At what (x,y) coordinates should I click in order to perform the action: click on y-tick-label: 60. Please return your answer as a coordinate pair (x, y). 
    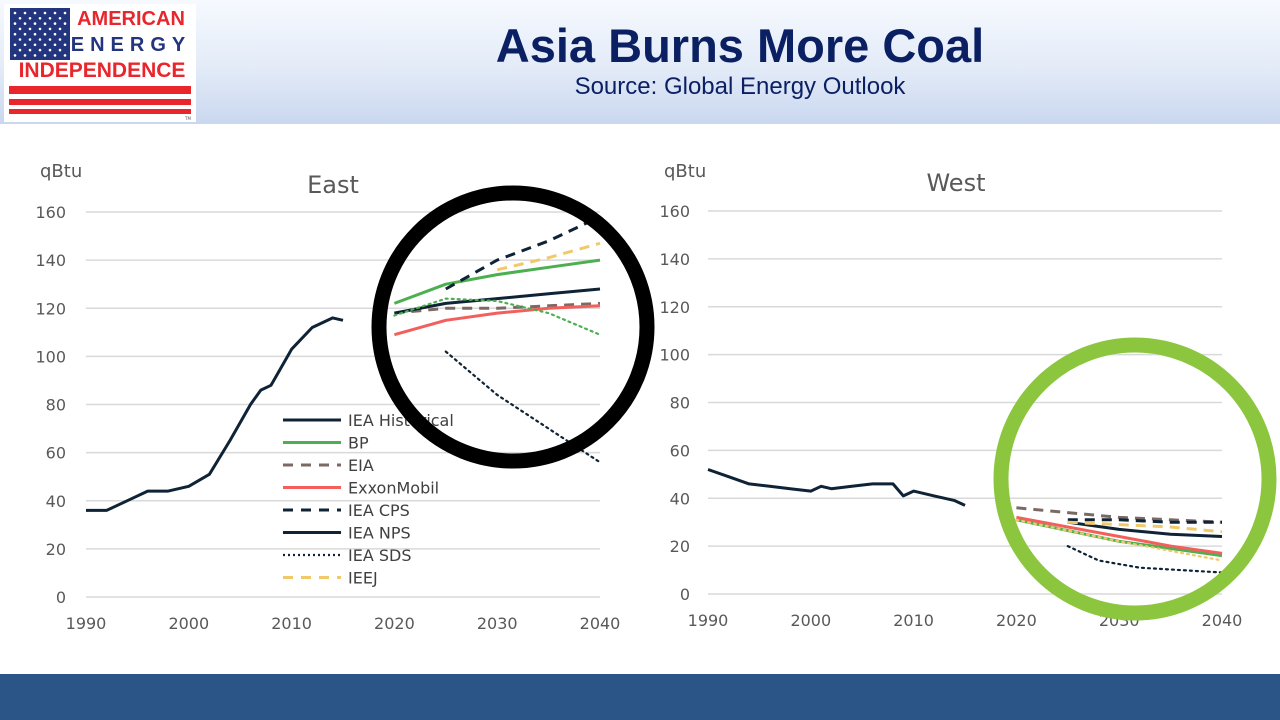
    Looking at the image, I should click on (680, 450).